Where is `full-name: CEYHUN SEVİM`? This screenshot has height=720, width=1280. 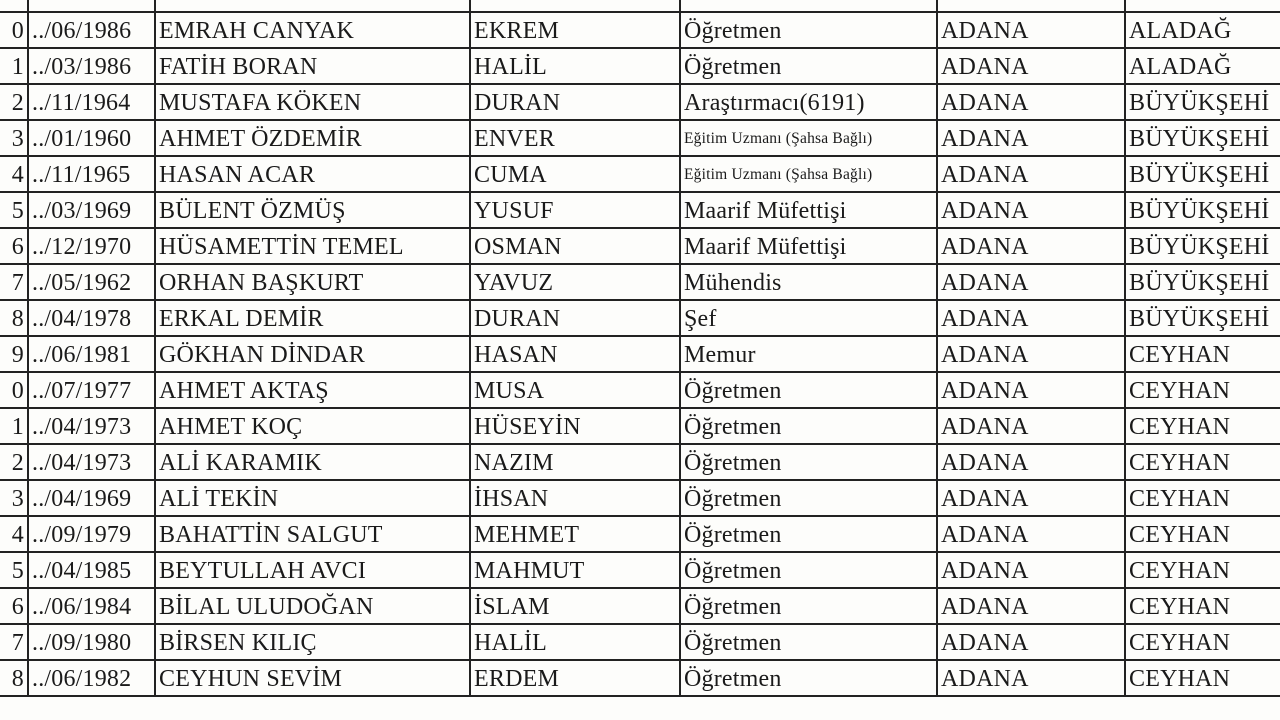
full-name: CEYHUN SEVİM is located at coordinates (251, 679).